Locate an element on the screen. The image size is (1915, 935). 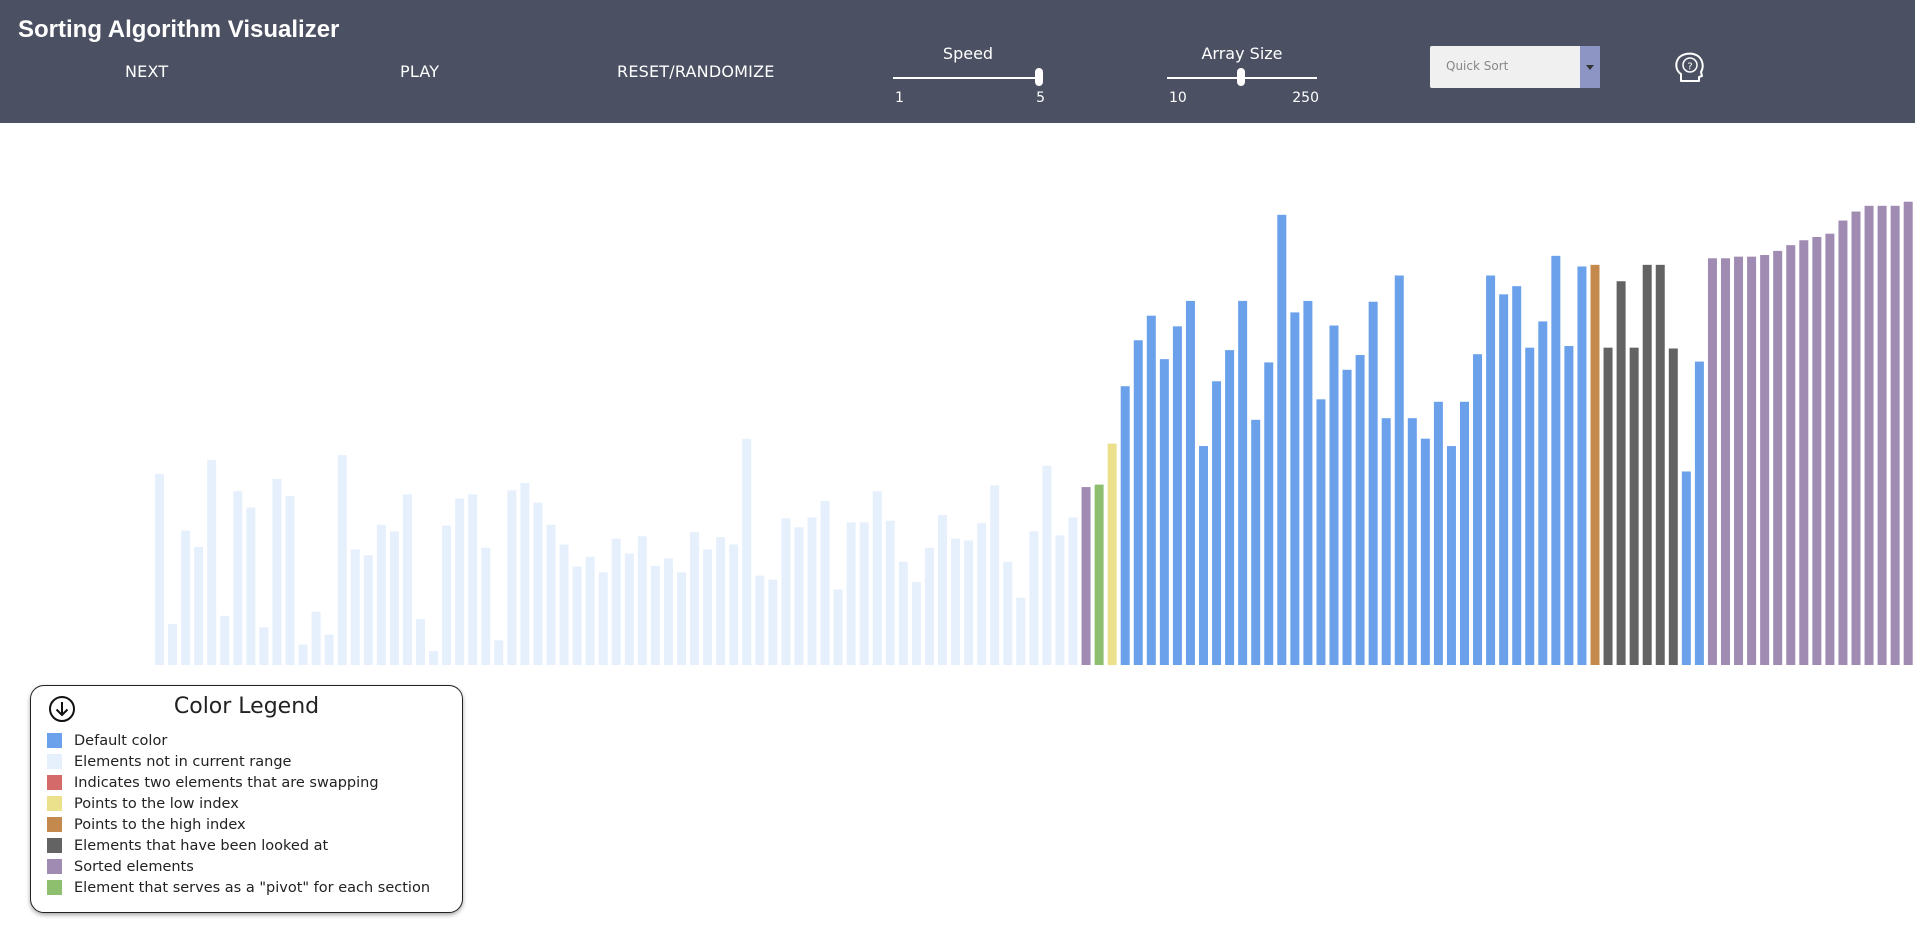
help-head-icon: ? is located at coordinates (1690, 68).